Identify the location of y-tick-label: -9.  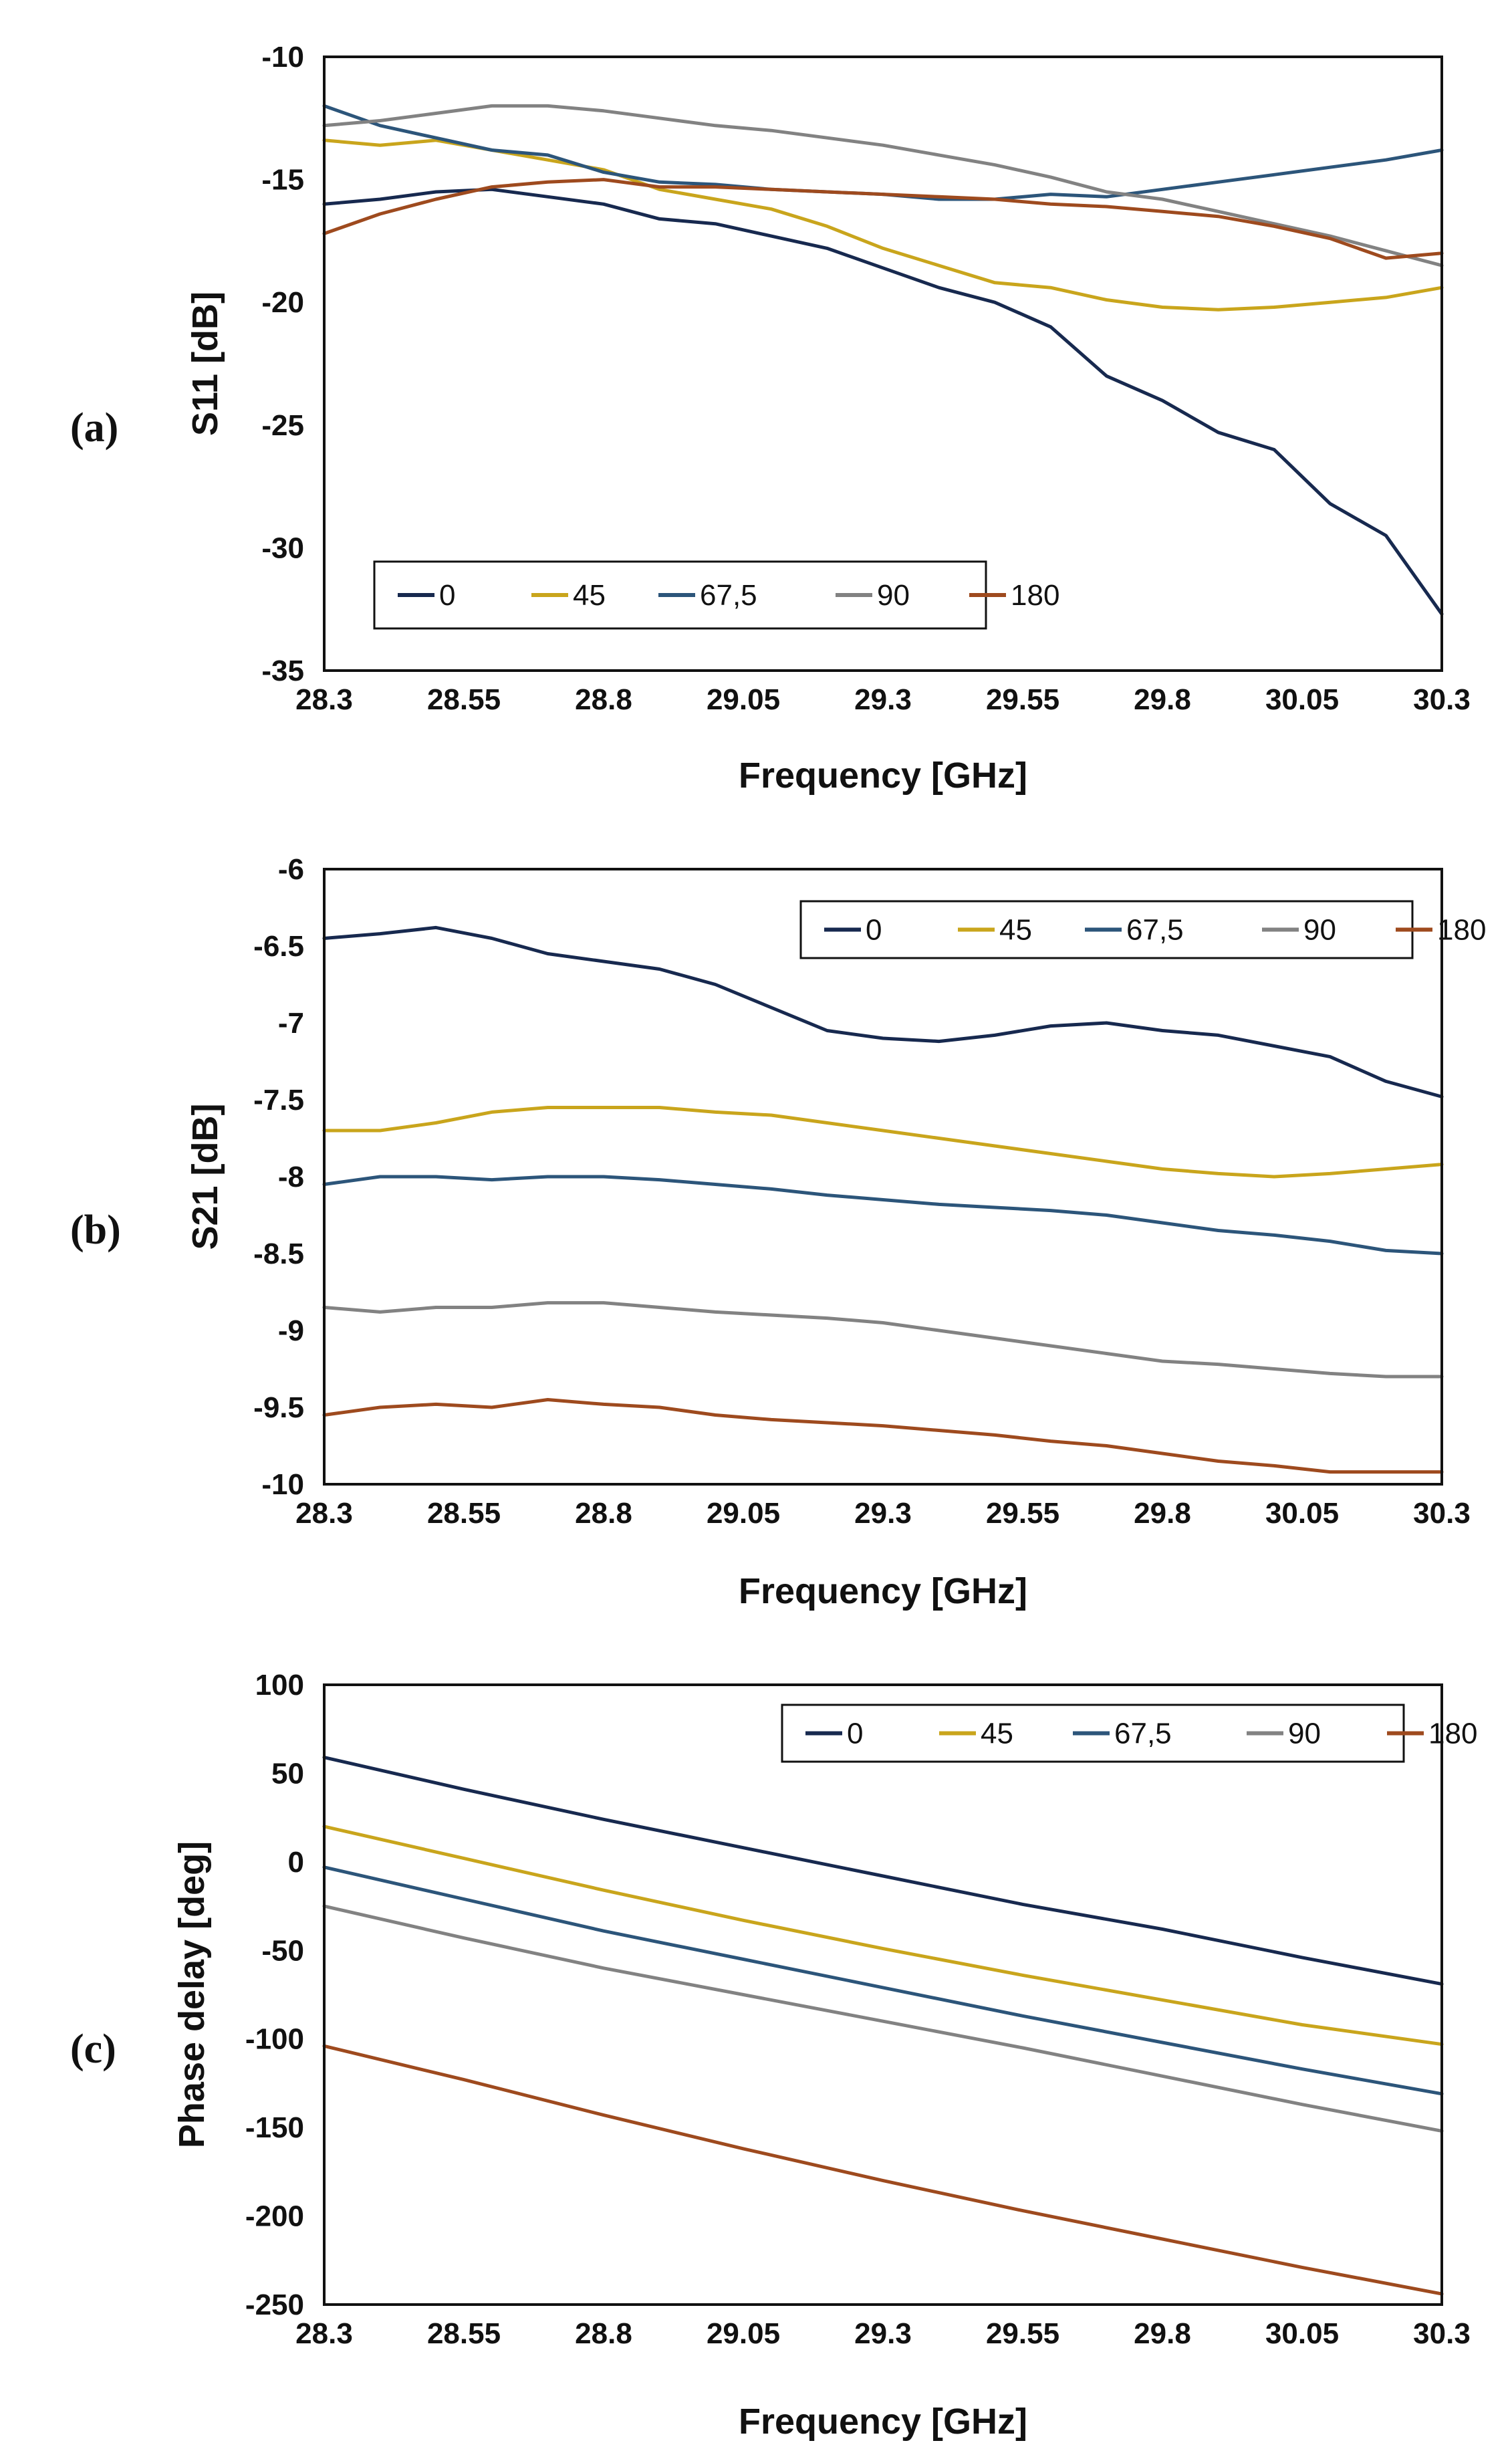
(291, 1330).